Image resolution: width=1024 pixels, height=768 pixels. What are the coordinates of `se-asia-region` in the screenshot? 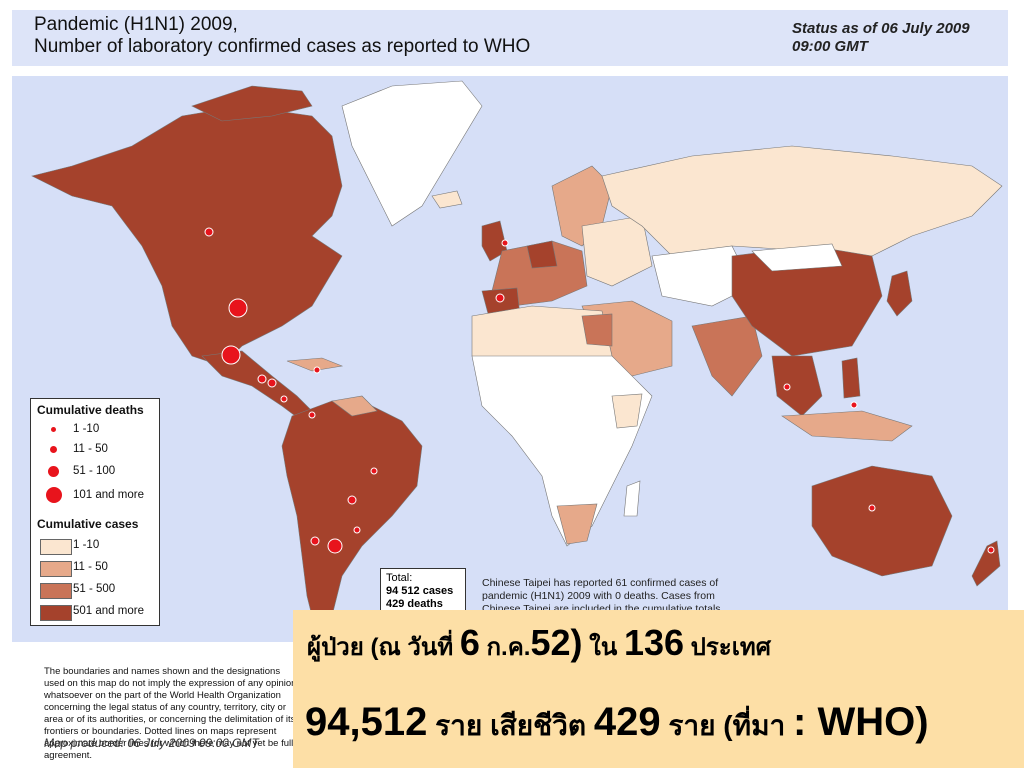 It's located at (797, 386).